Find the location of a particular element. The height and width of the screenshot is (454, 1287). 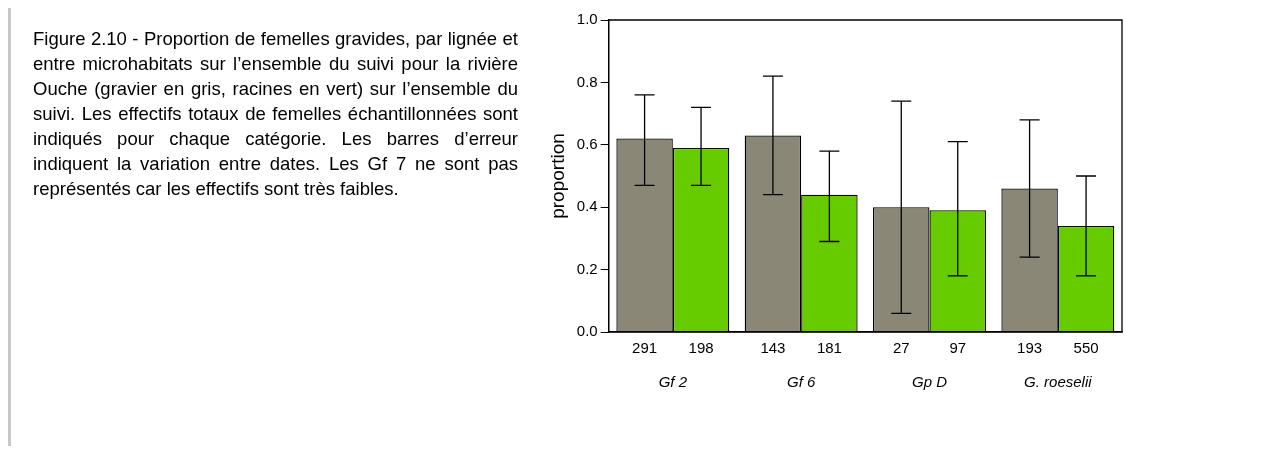

text: 550 is located at coordinates (1086, 348).